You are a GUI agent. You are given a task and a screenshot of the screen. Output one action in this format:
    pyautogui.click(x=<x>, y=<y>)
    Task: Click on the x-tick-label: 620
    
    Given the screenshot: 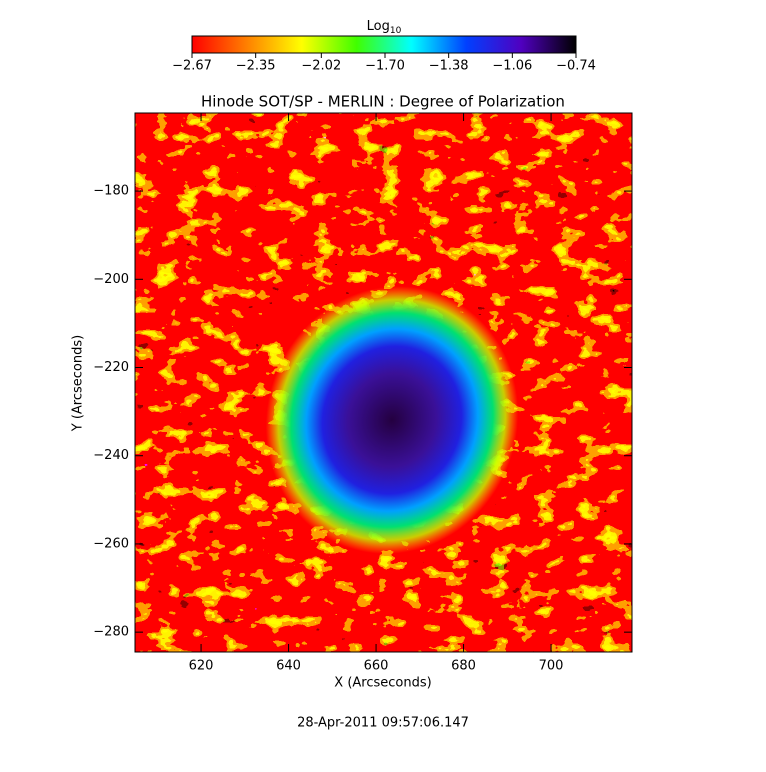 What is the action you would take?
    pyautogui.click(x=201, y=666)
    